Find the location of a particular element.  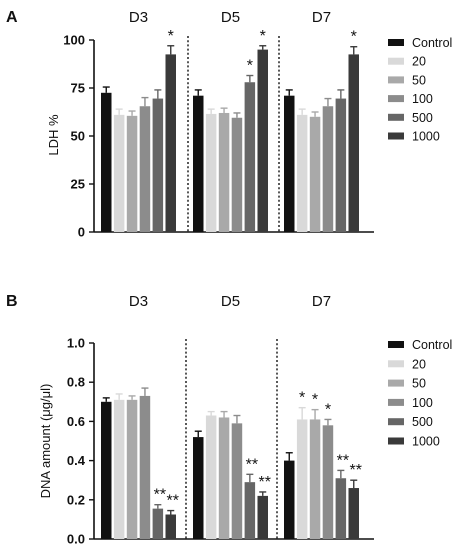

y-tick-label: 0.2 is located at coordinates (76, 499).